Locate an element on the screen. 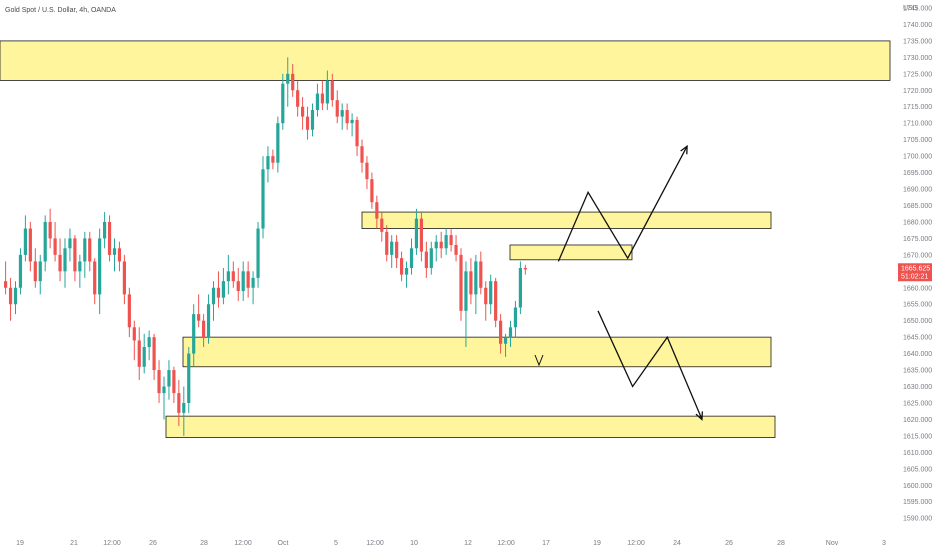 The height and width of the screenshot is (550, 932). y-tick-label: 1680.000 is located at coordinates (917, 222).